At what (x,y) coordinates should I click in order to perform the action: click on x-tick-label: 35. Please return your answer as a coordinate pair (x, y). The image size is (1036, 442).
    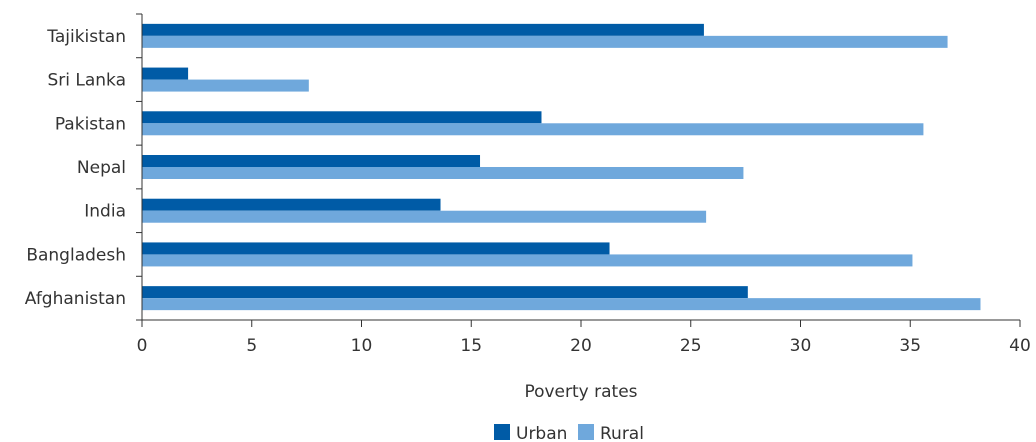
    Looking at the image, I should click on (910, 346).